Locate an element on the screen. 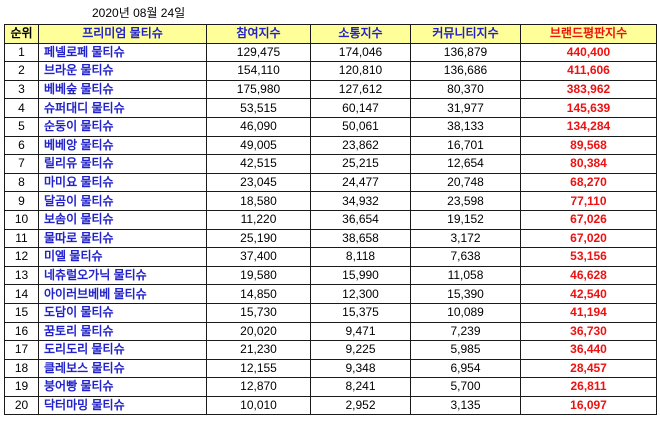 This screenshot has width=660, height=437. community-cell: 16,701 is located at coordinates (465, 145).